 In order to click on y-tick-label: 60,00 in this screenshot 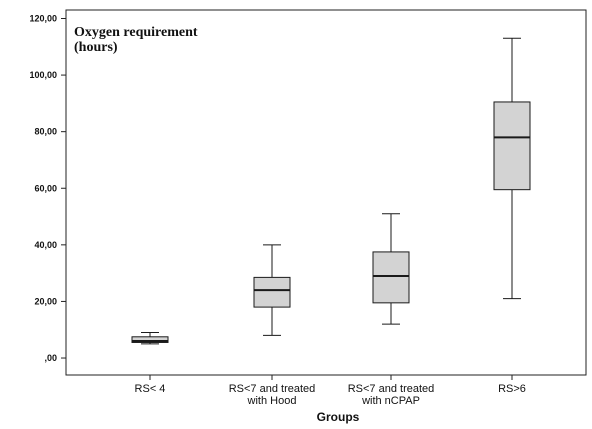, I will do `click(45, 188)`.